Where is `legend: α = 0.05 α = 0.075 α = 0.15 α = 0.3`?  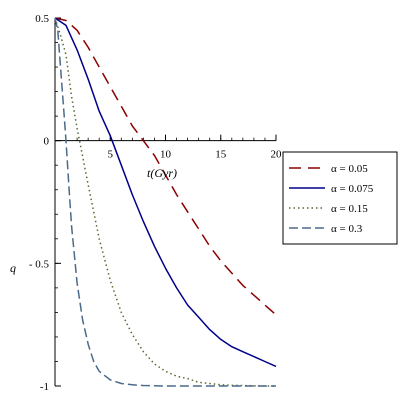
legend: α = 0.05 α = 0.075 α = 0.15 α = 0.3 is located at coordinates (340, 198).